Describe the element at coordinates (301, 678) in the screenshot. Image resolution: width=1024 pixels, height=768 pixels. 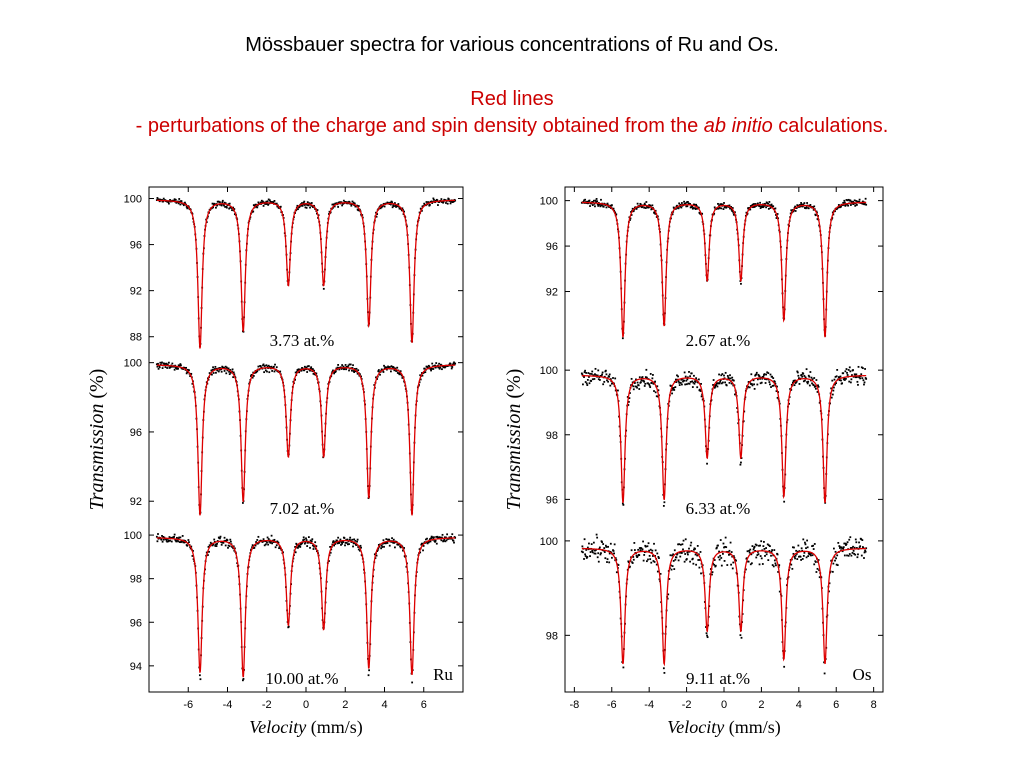
I see `concentration-label: 10.00 at.%` at that location.